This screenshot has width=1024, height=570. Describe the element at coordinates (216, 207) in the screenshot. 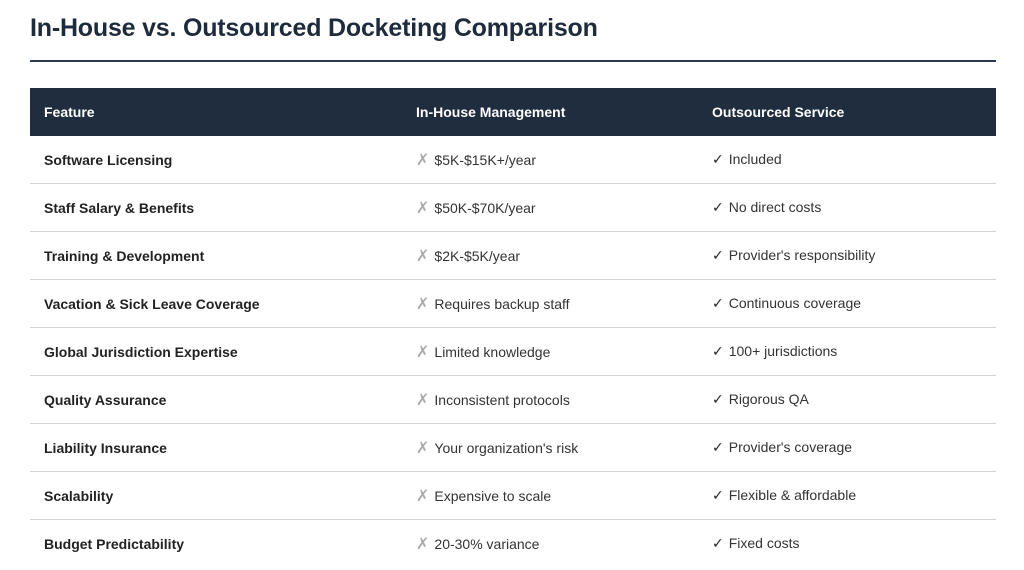

I see `feature-cell: Staff Salary & Benefits` at that location.